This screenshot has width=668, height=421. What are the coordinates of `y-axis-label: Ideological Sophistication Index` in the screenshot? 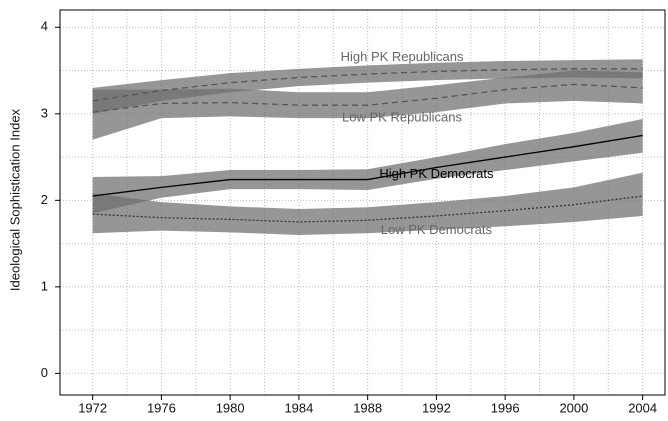 It's located at (14, 199).